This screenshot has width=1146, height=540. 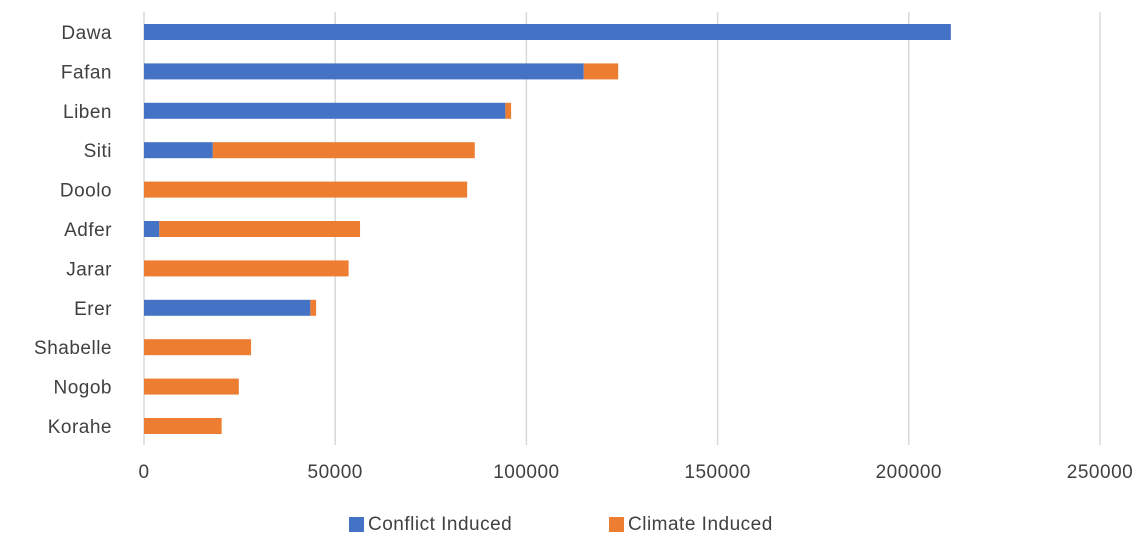 What do you see at coordinates (343, 150) in the screenshot?
I see `bar-siti-climate` at bounding box center [343, 150].